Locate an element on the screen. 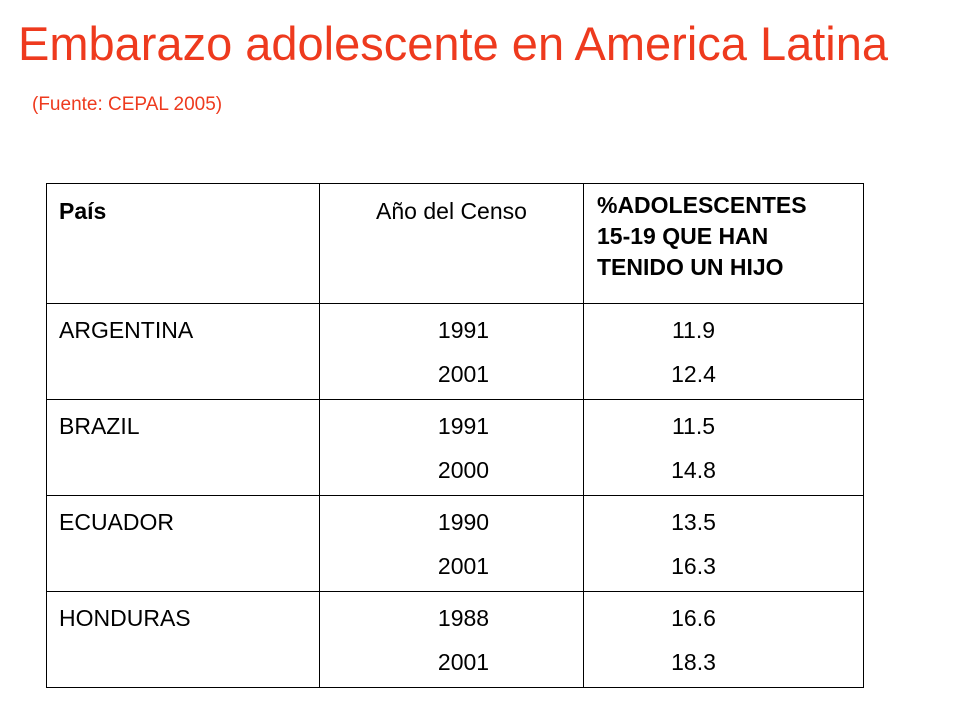 The width and height of the screenshot is (960, 720). header-country: País is located at coordinates (183, 243).